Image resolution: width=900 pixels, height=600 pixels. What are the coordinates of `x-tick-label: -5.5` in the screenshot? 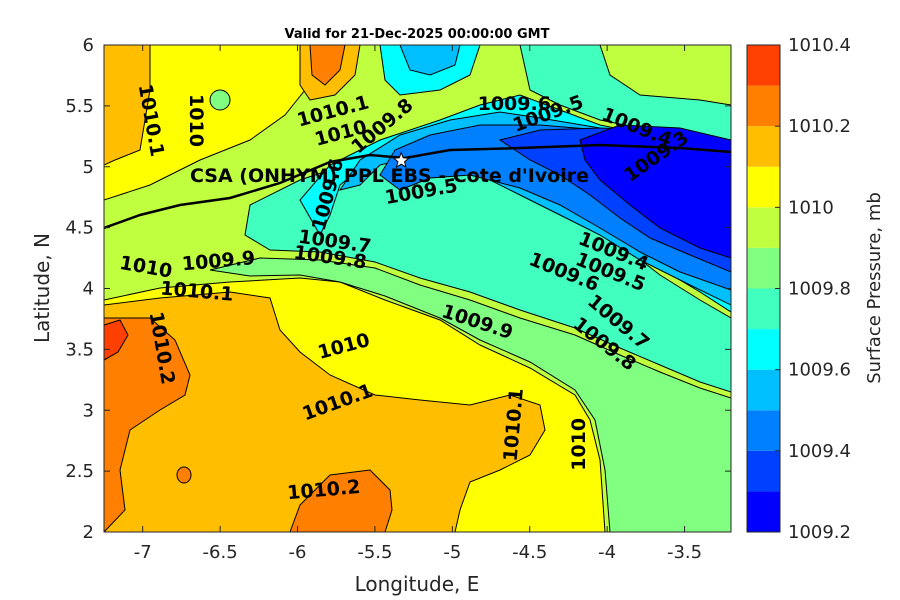 It's located at (374, 552).